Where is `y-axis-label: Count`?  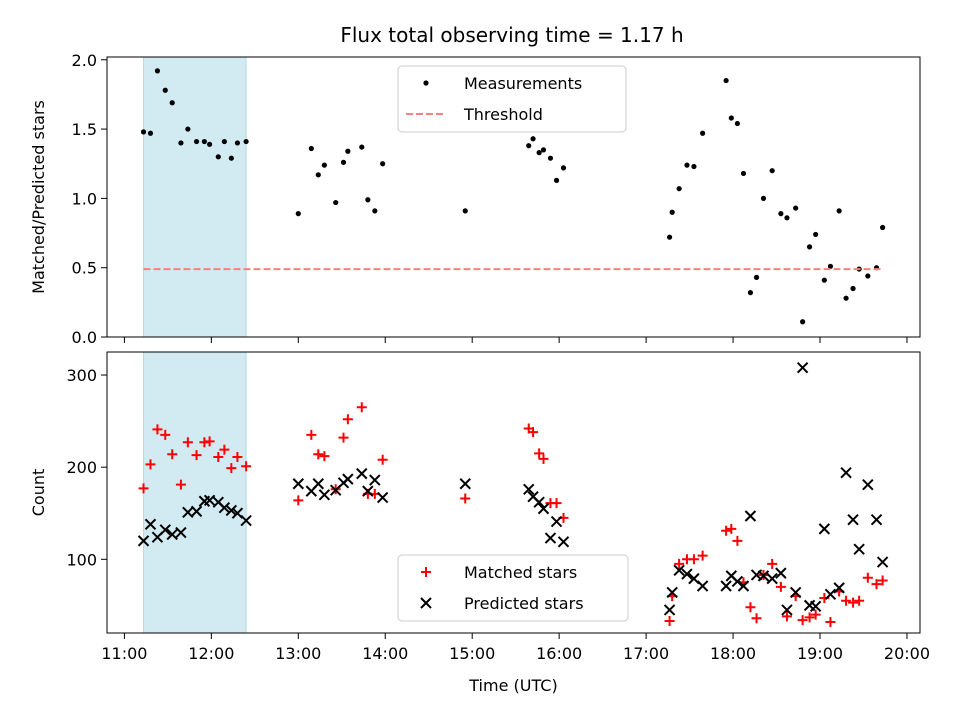
y-axis-label: Count is located at coordinates (38, 493).